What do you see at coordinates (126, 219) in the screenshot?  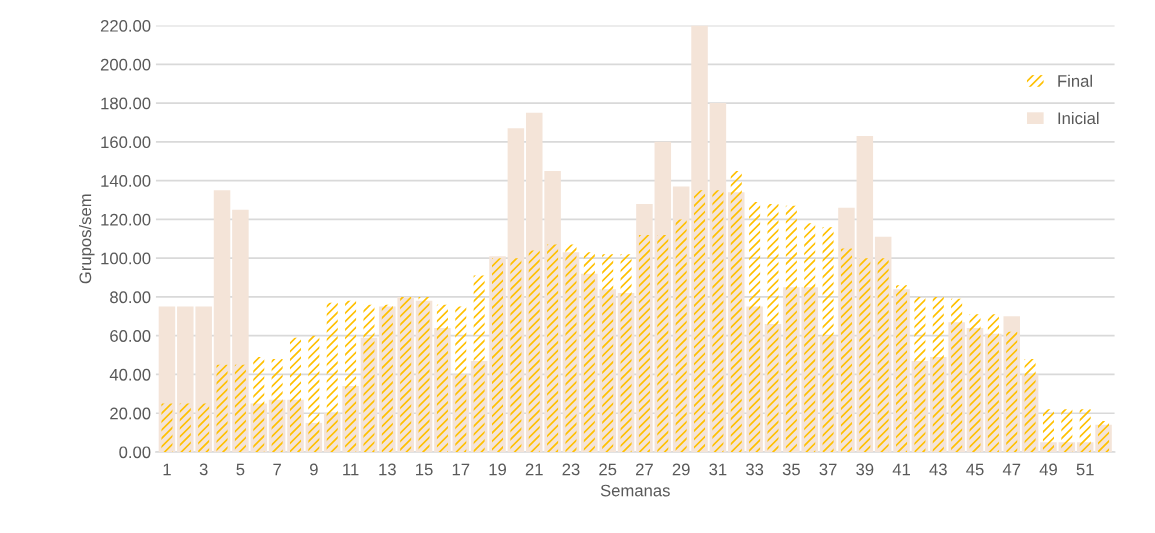 I see `y-tick-label: 120.00` at bounding box center [126, 219].